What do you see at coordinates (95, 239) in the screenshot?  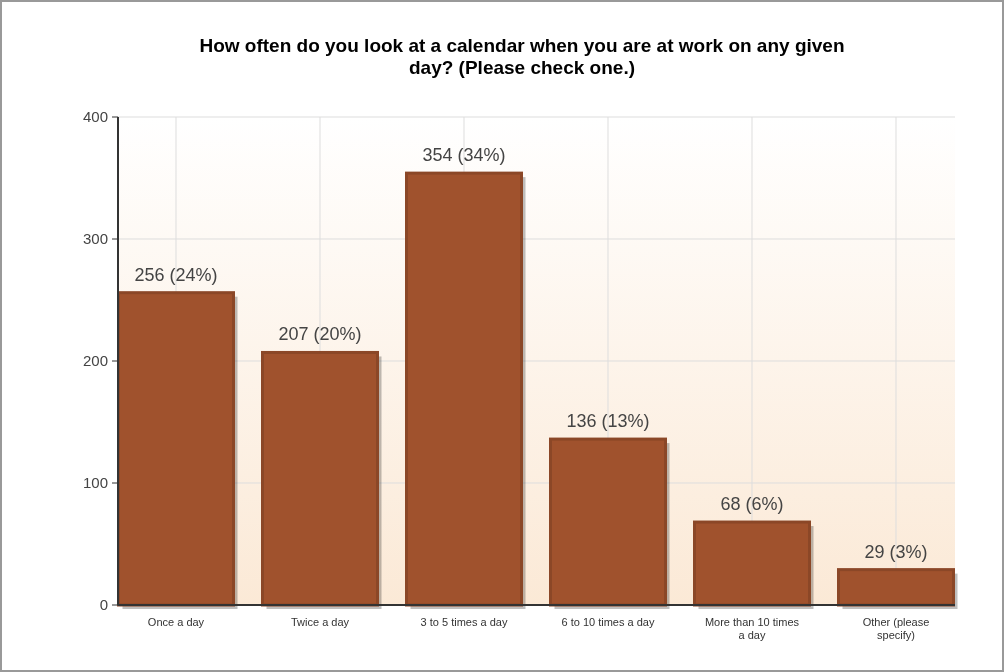 I see `y-tick-label: 300` at bounding box center [95, 239].